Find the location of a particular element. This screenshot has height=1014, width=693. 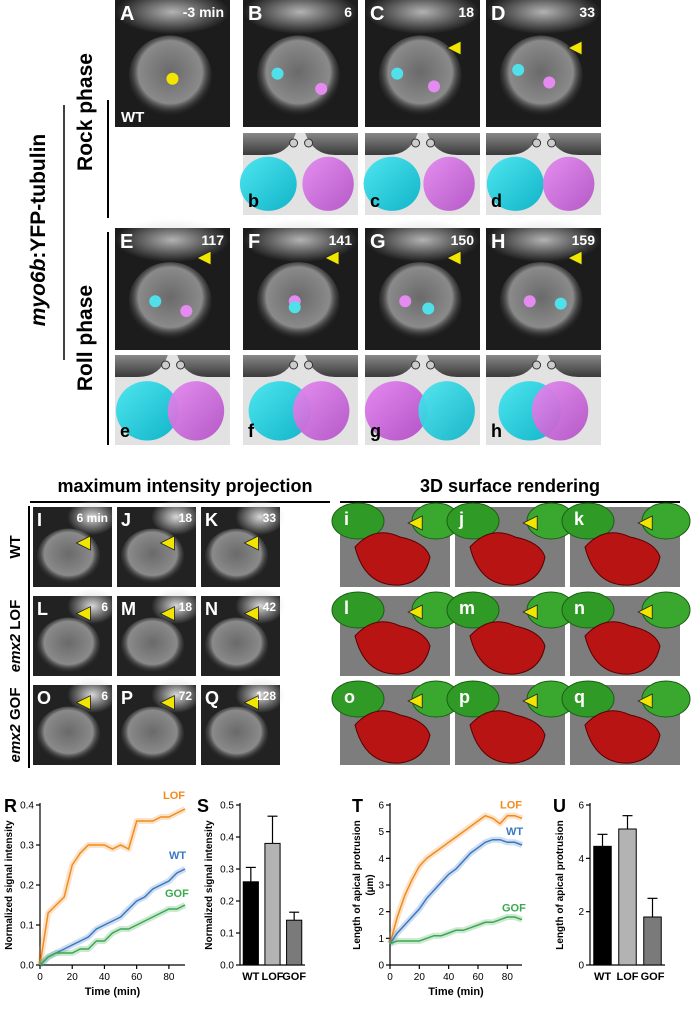

support-surface is located at coordinates (473, 521).